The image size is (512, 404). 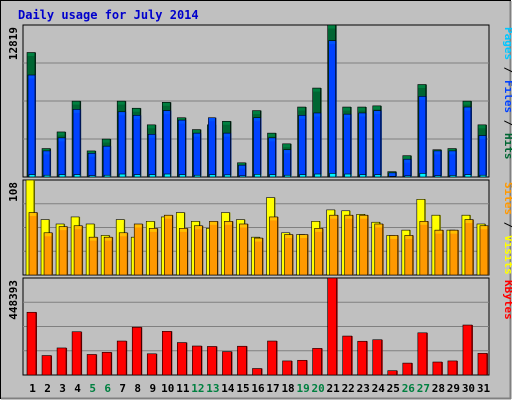 What do you see at coordinates (409, 388) in the screenshot?
I see `x-tick-label: 26` at bounding box center [409, 388].